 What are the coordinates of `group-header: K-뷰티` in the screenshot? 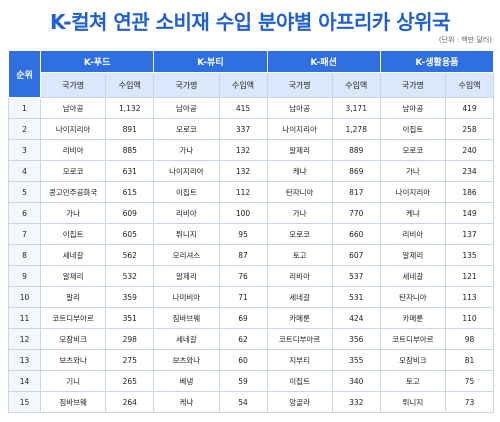 It's located at (210, 61).